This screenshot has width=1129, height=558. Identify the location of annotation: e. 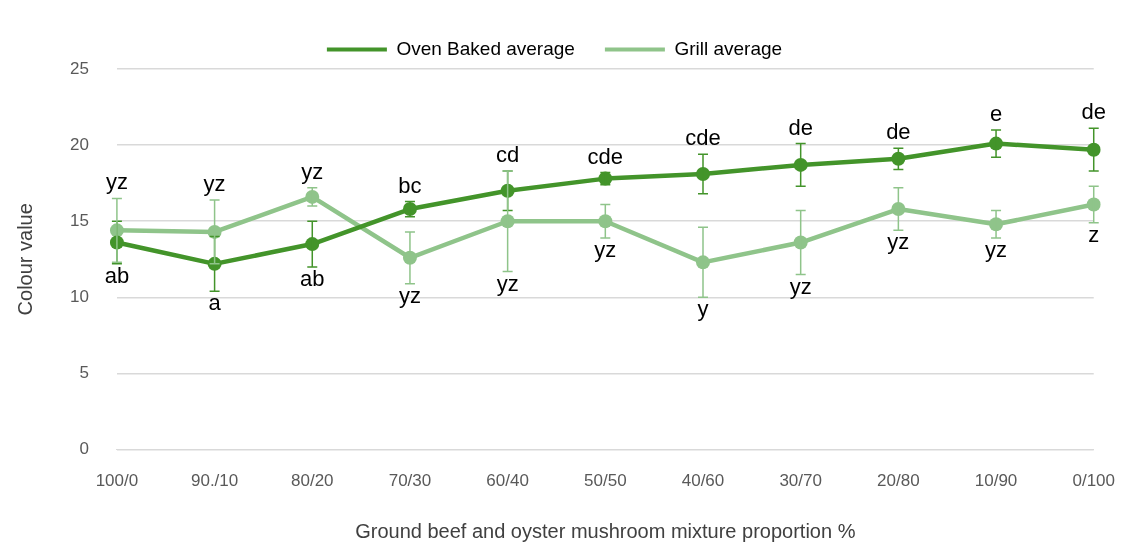
(996, 113).